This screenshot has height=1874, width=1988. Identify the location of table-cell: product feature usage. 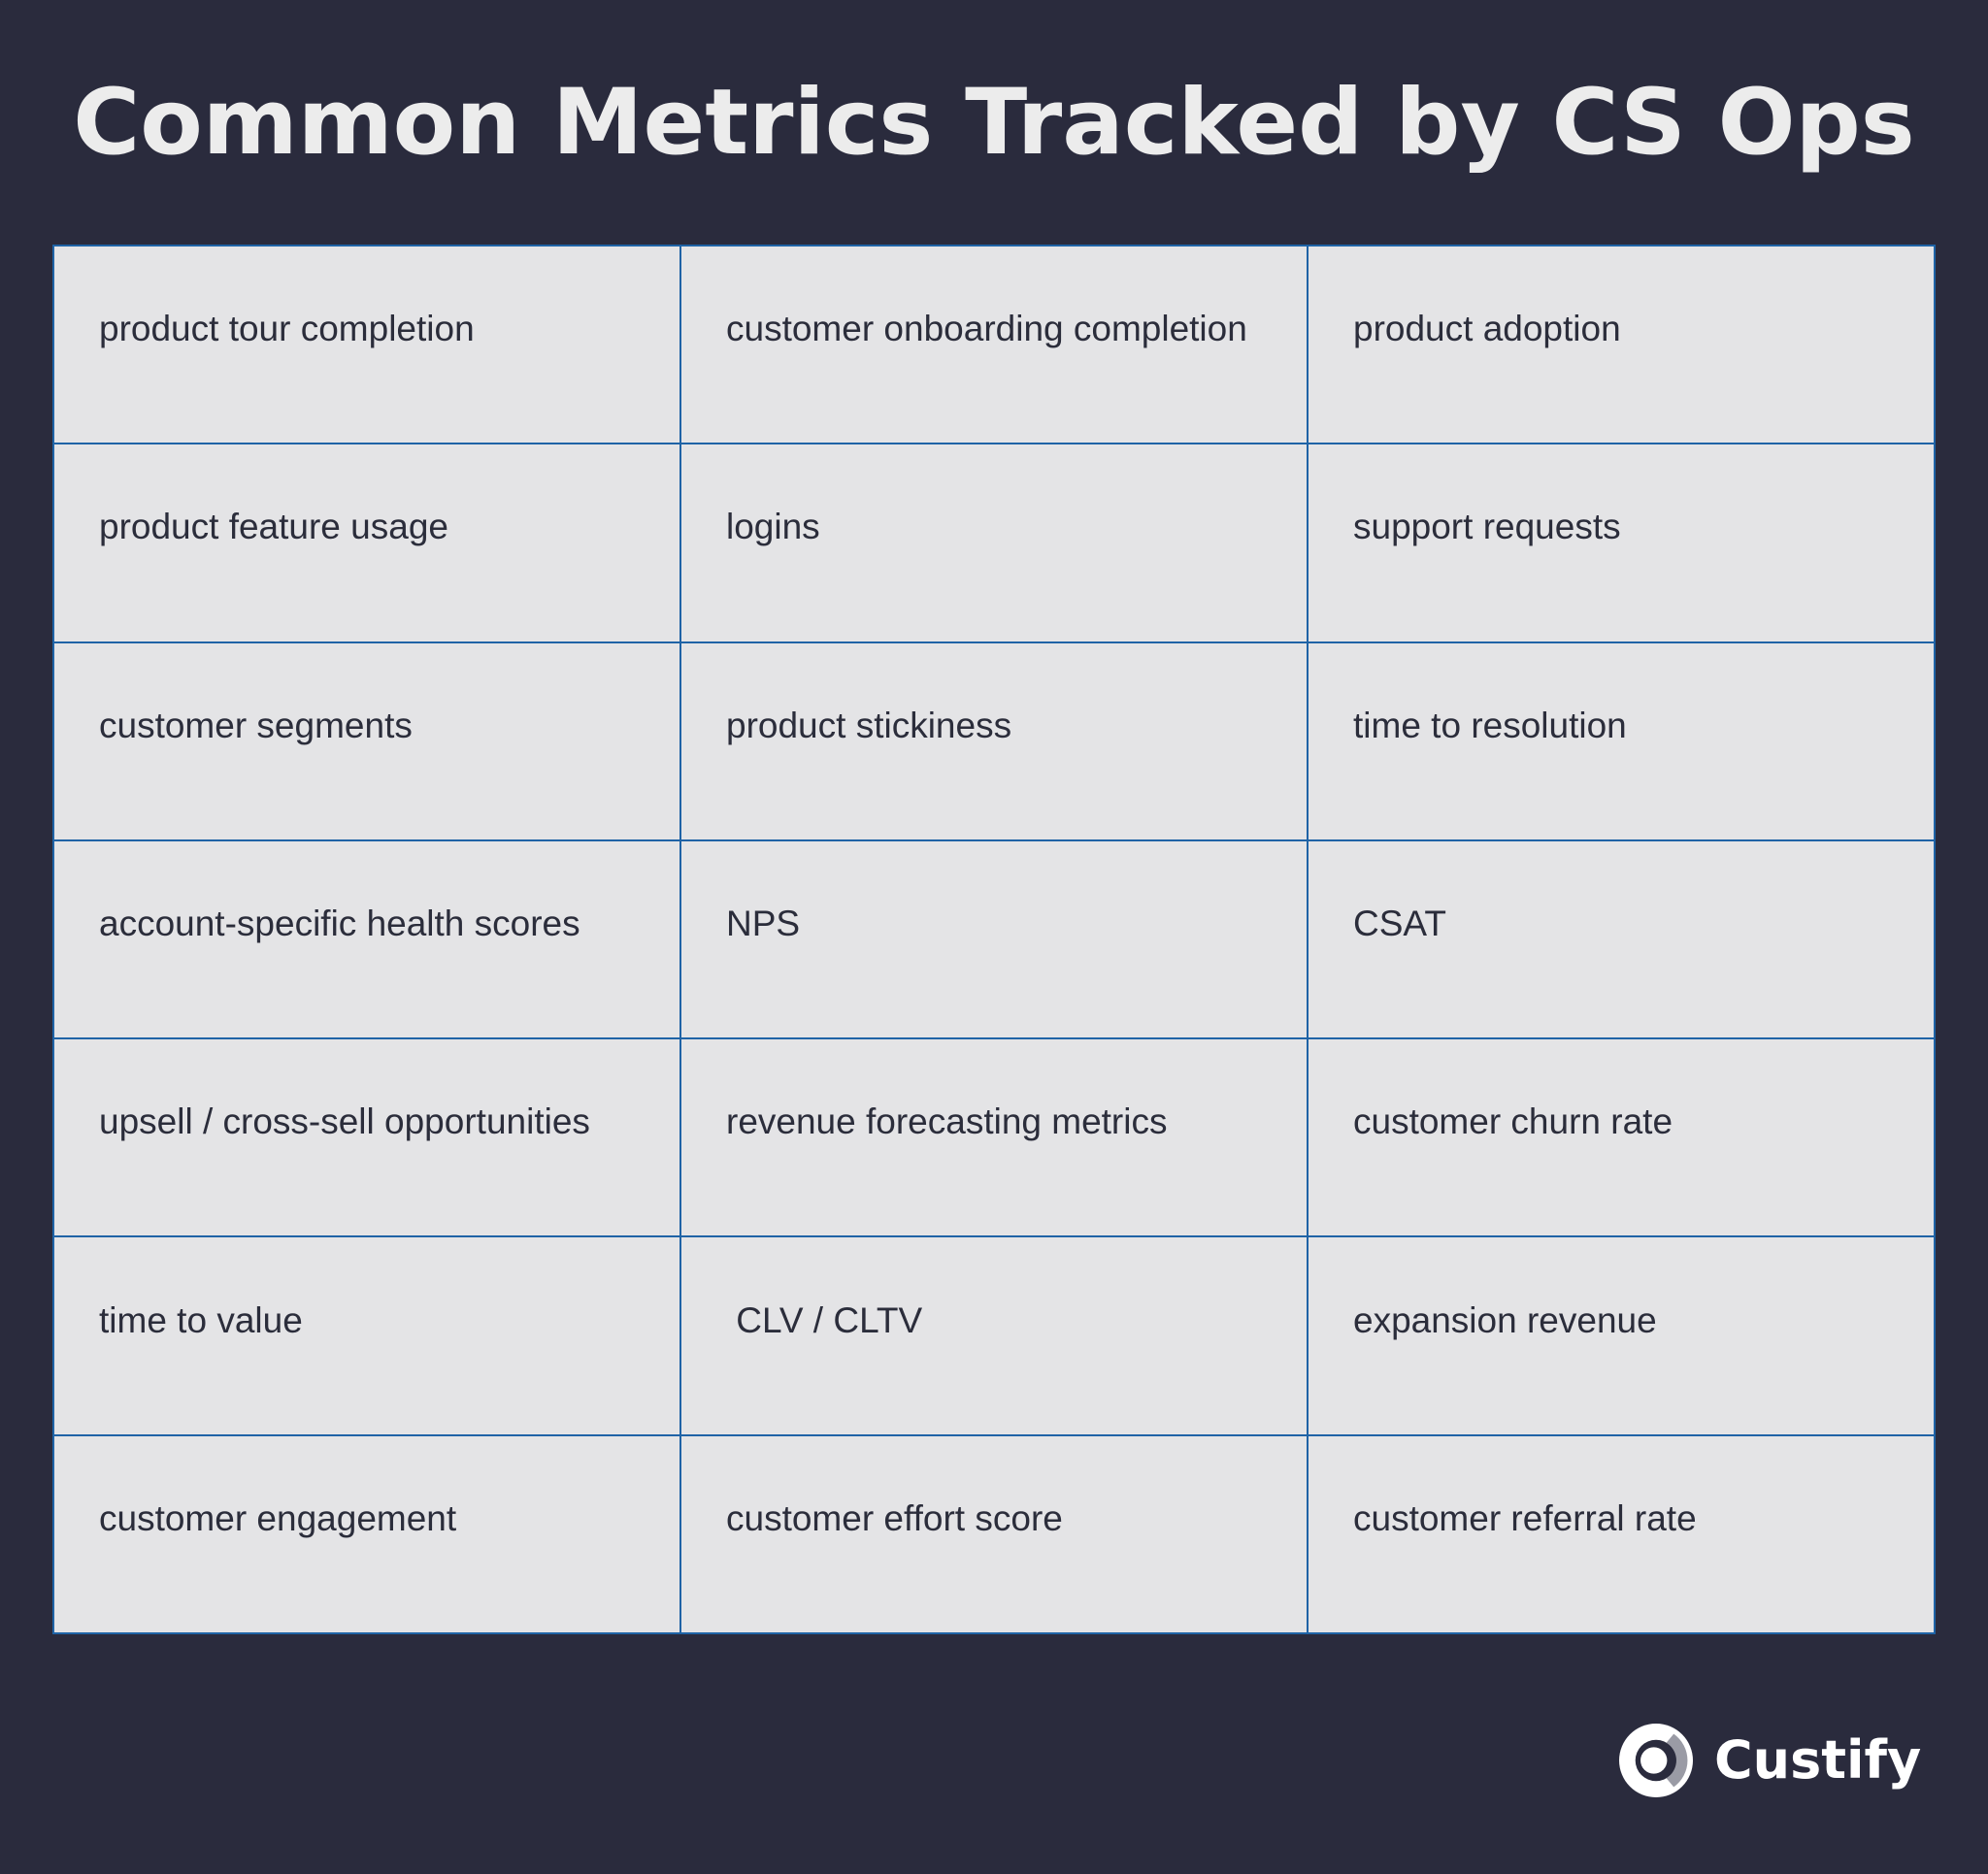
(367, 543).